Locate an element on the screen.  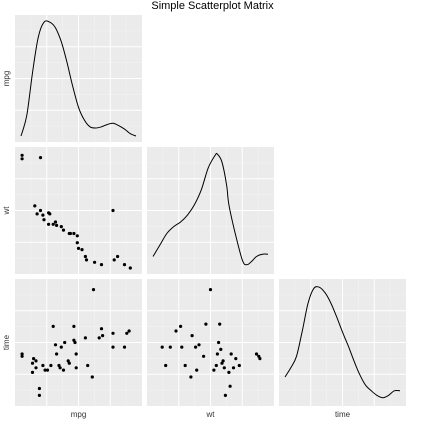
panel-time-density is located at coordinates (342, 342).